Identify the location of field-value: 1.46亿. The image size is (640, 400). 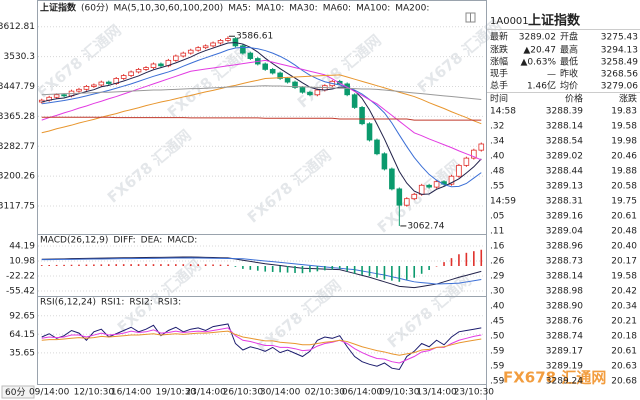
(541, 86).